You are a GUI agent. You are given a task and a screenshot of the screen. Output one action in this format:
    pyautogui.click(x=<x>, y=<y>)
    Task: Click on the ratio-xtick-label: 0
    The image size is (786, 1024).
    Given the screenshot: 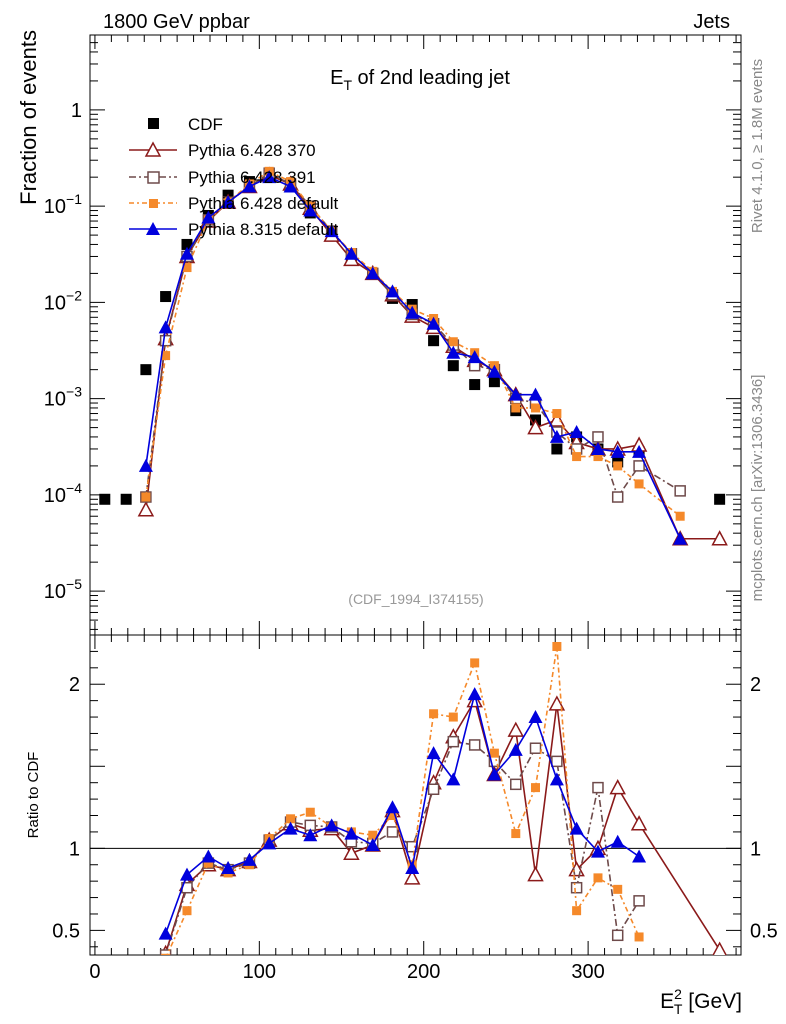 What is the action you would take?
    pyautogui.click(x=94, y=972)
    